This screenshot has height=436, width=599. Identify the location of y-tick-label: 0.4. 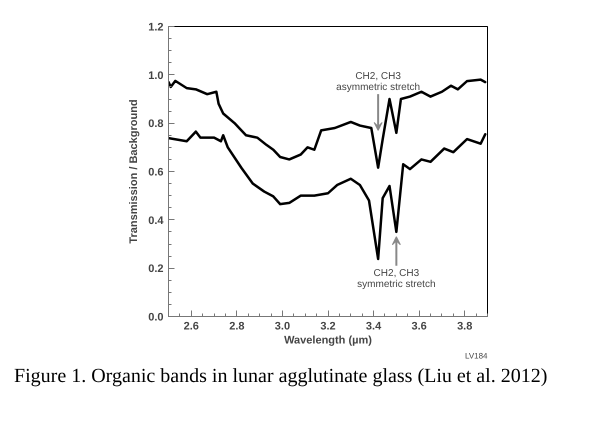
(156, 220).